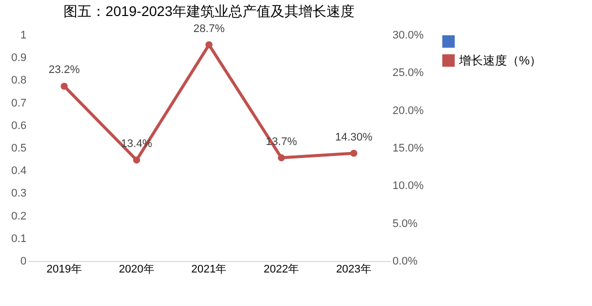  Describe the element at coordinates (64, 70) in the screenshot. I see `data-label: 23.2%` at that location.